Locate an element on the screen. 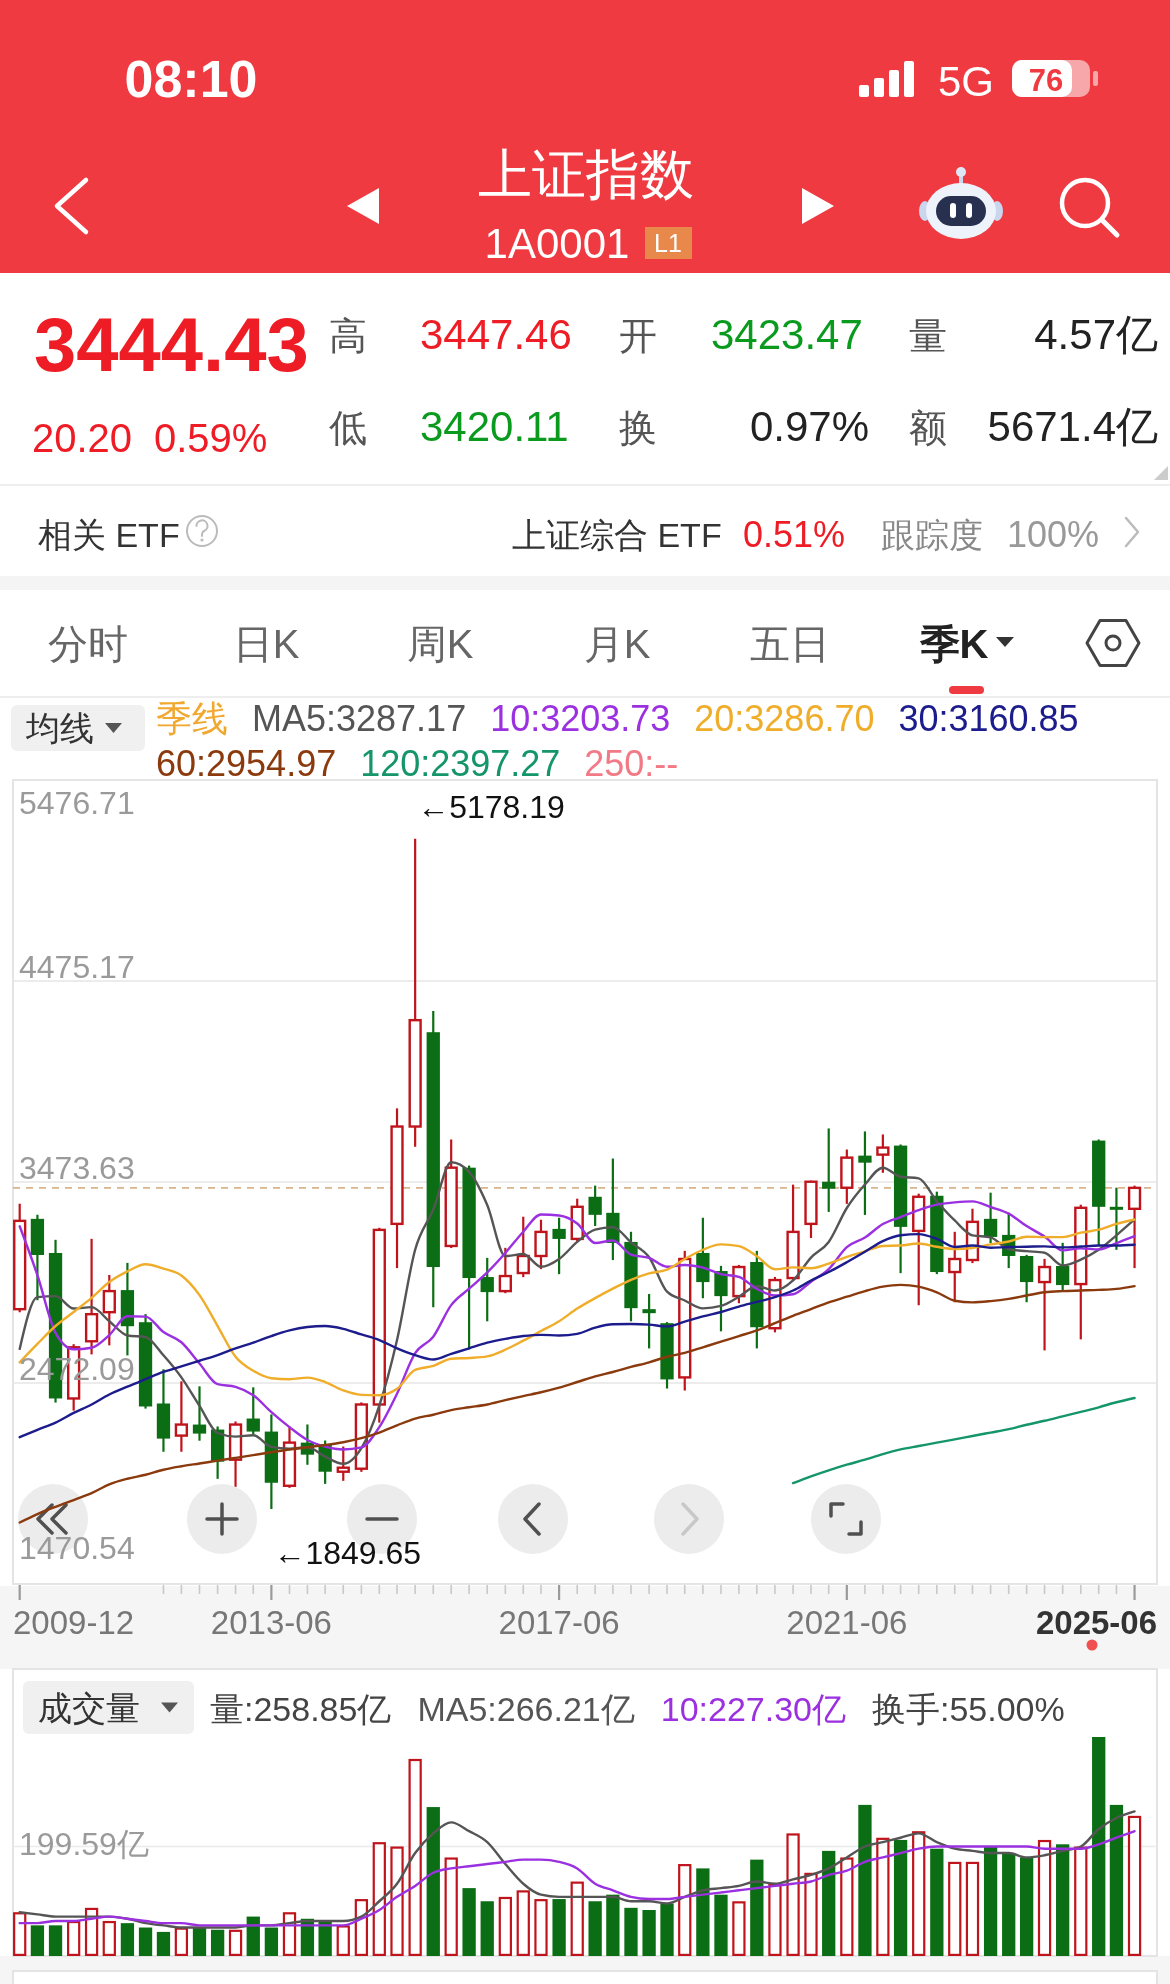  dropdown-button: 均线 is located at coordinates (78, 728).